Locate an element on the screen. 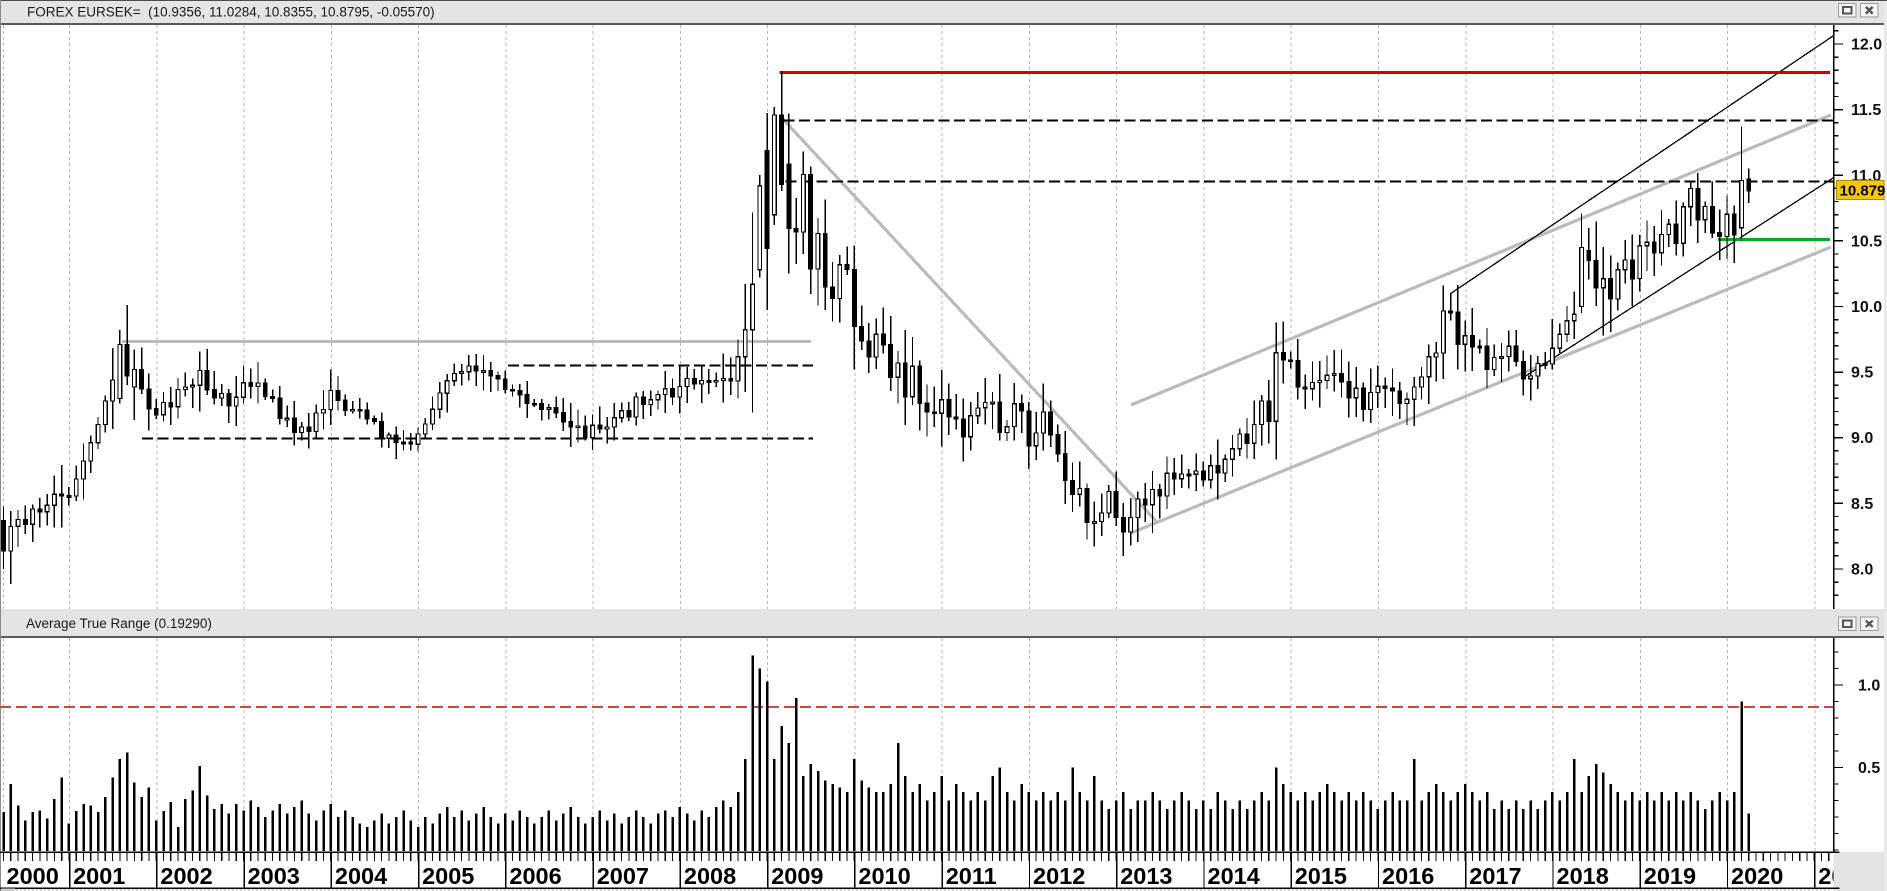  svg-text: 2010 is located at coordinates (884, 876).